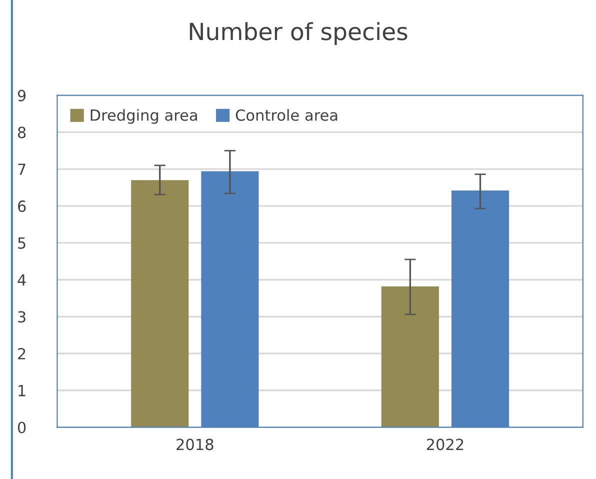 Image resolution: width=596 pixels, height=479 pixels. Describe the element at coordinates (22, 169) in the screenshot. I see `y-tick-label: 7` at that location.